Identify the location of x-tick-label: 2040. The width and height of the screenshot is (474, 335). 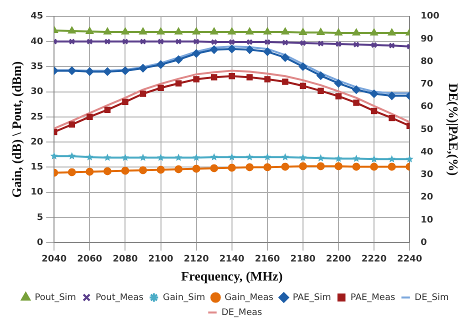
(54, 259).